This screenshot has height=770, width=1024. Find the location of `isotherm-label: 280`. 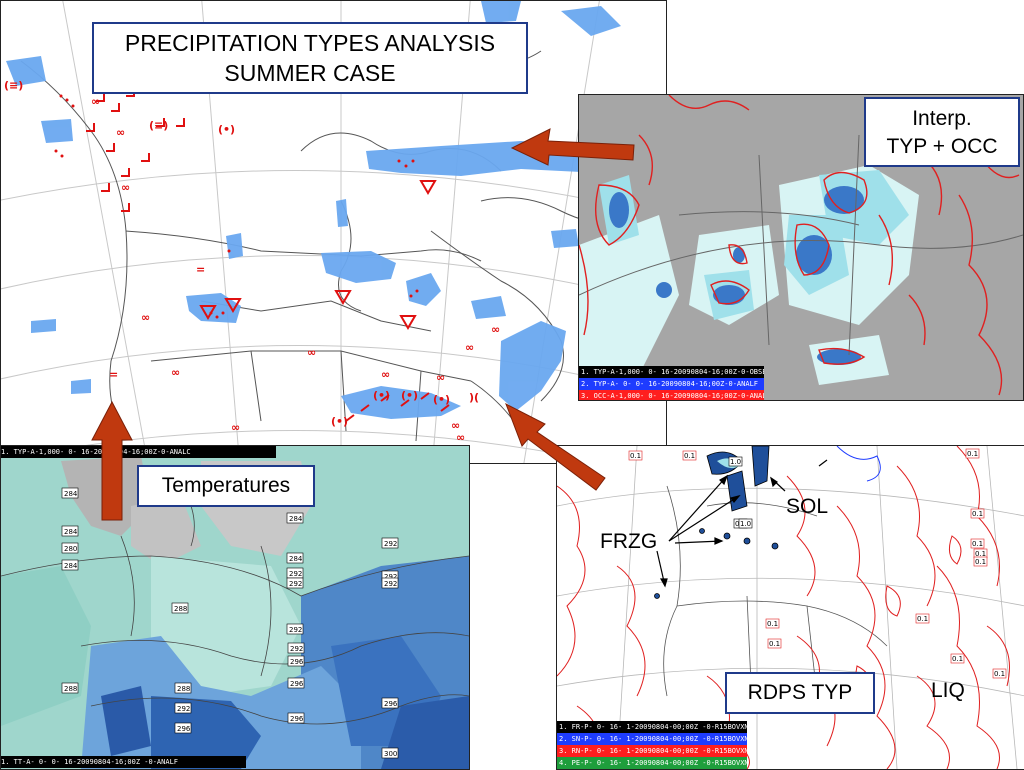

isotherm-label: 280 is located at coordinates (70, 549).